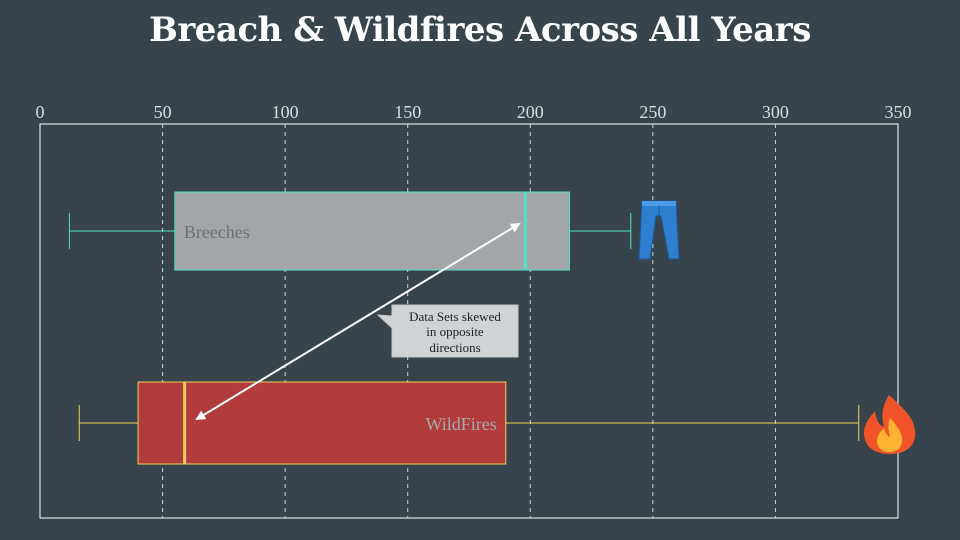 Image resolution: width=960 pixels, height=540 pixels. I want to click on skew-arrow, so click(358, 321).